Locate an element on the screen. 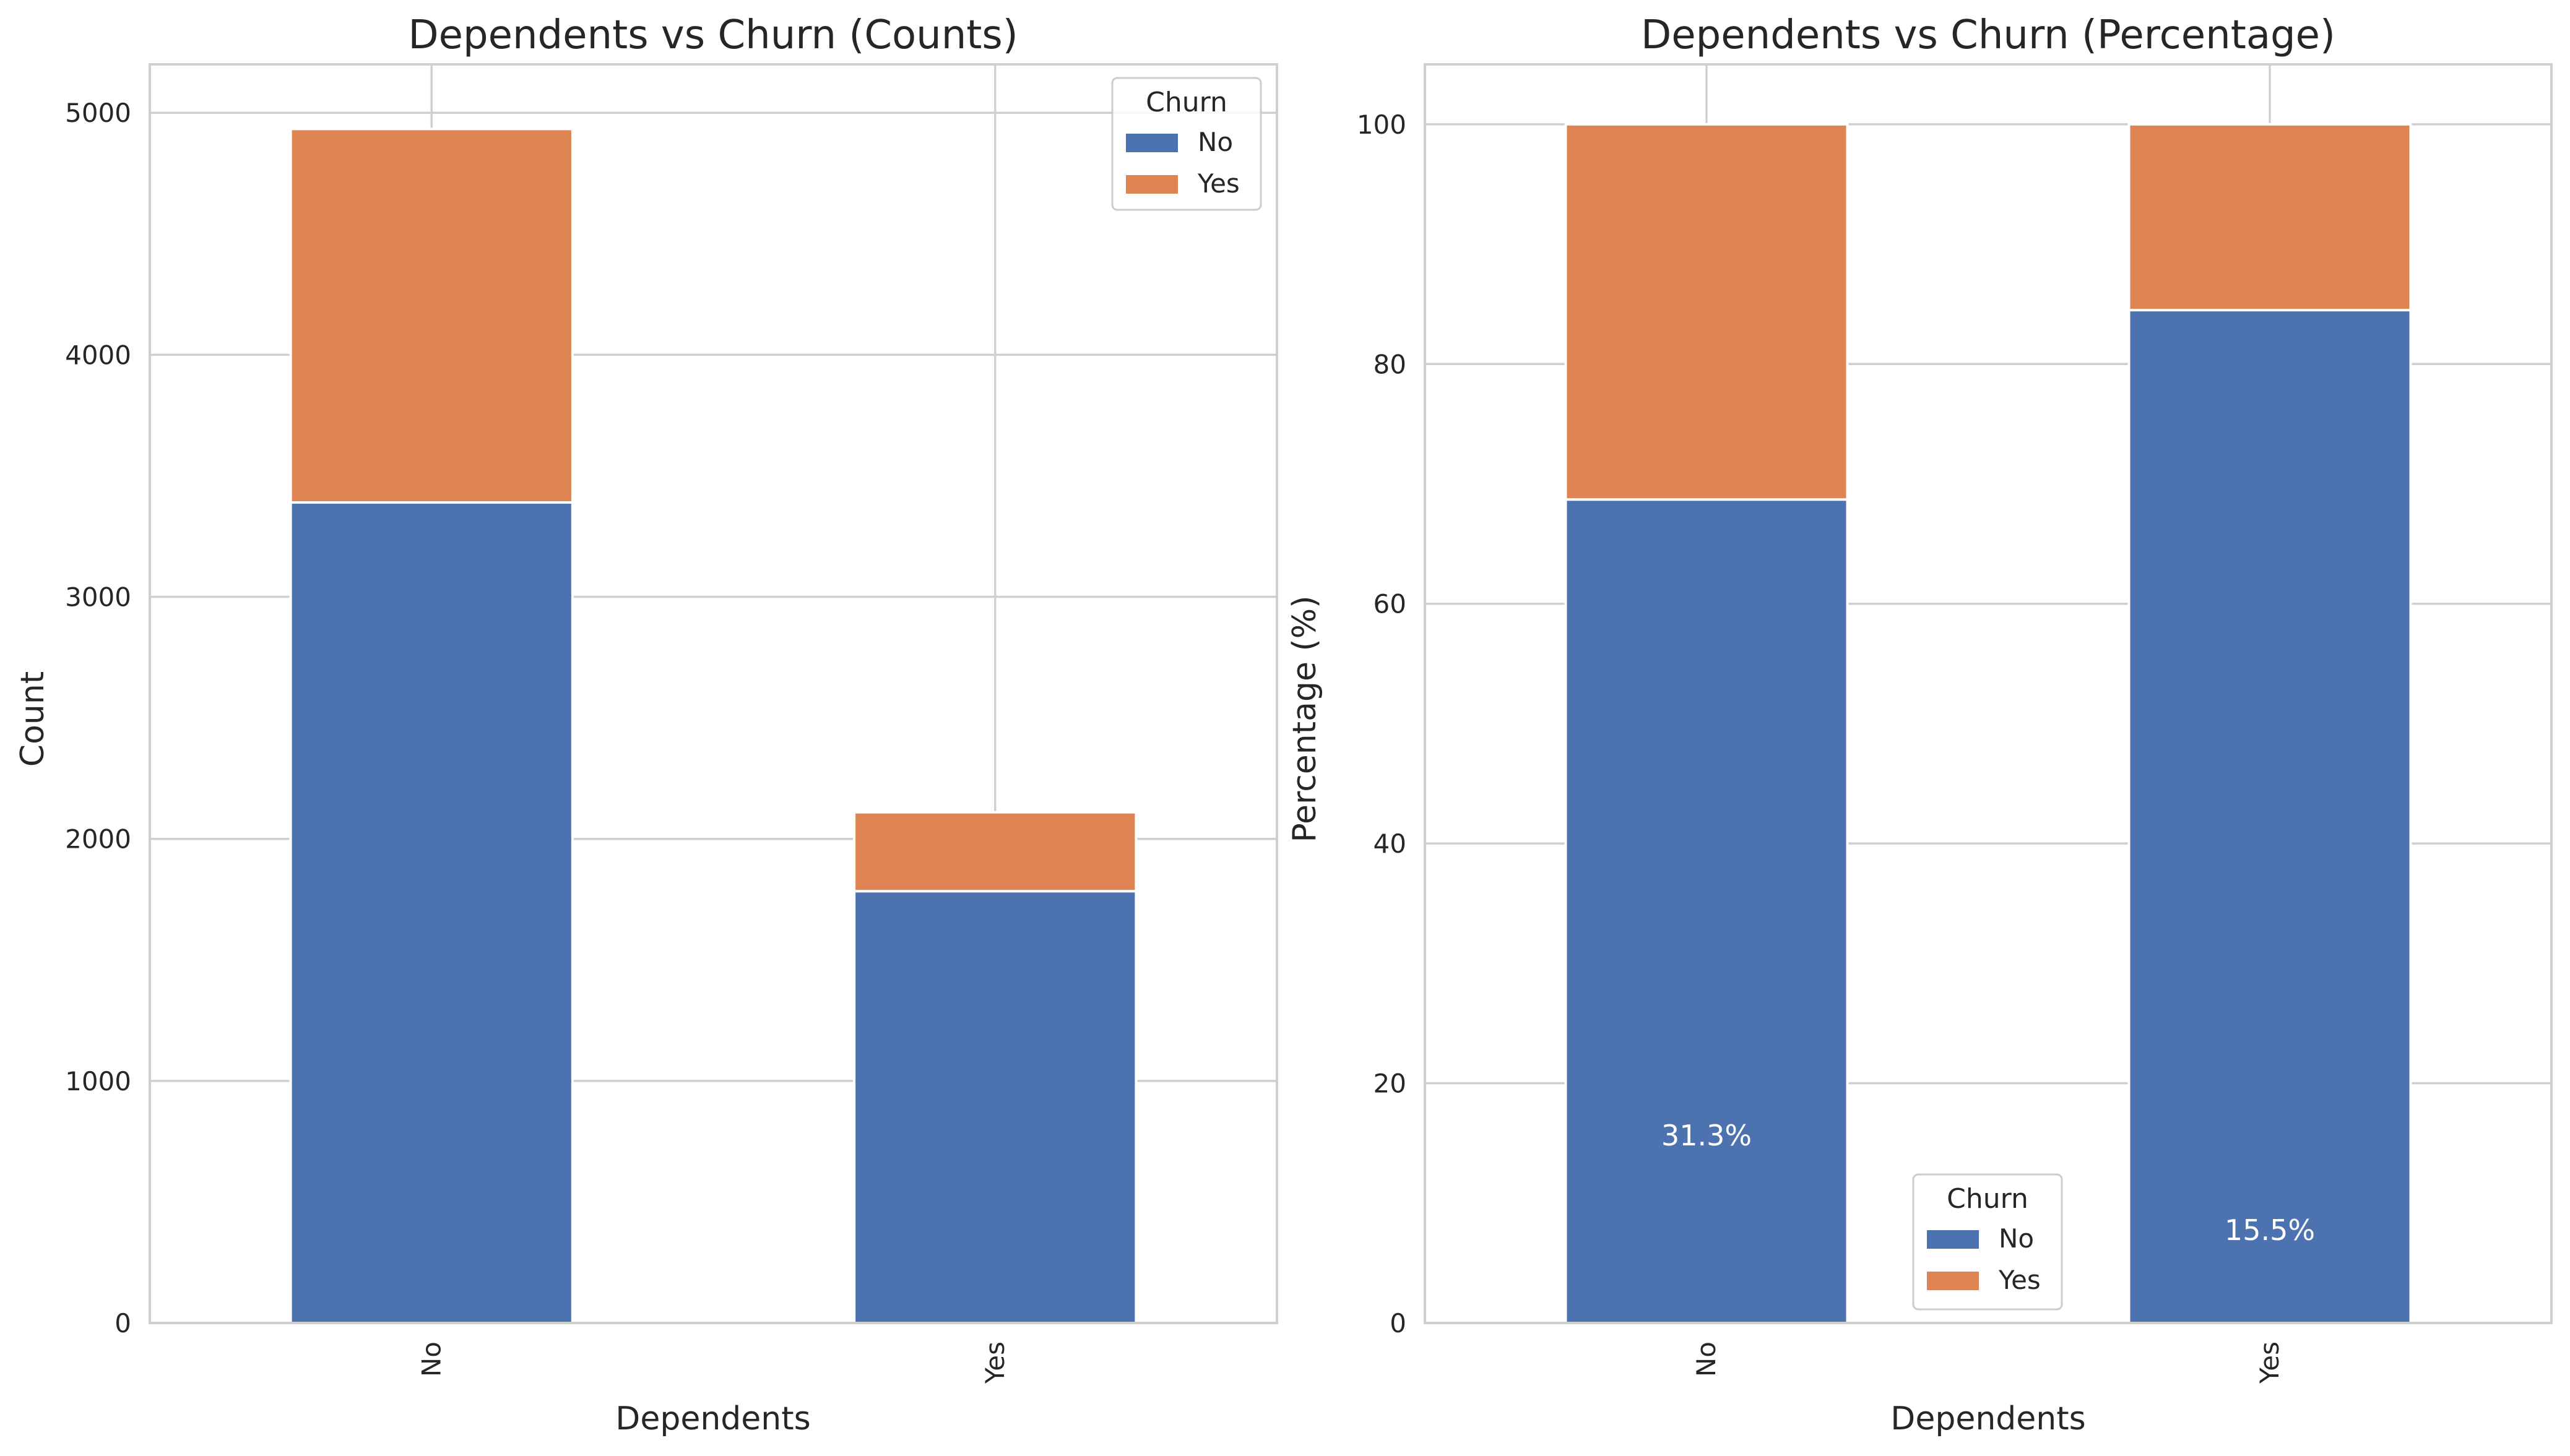 The height and width of the screenshot is (1456, 2570). y-tick-label: 20 is located at coordinates (1390, 1084).